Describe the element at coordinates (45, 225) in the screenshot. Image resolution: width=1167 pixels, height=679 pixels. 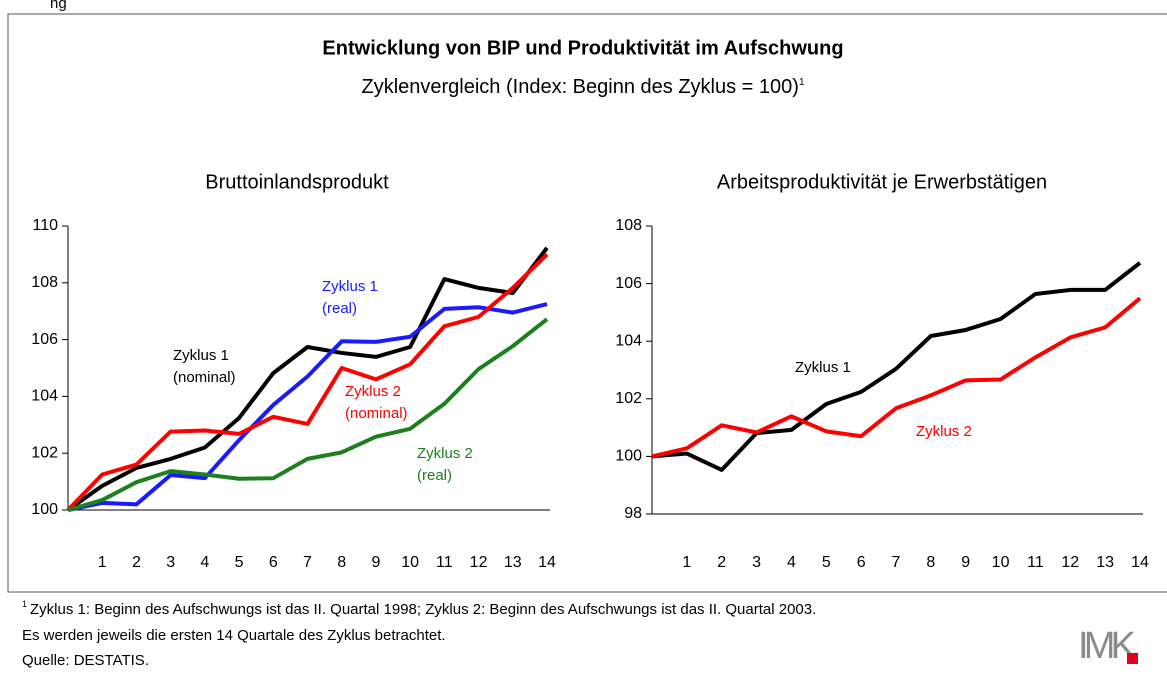
I see `y-tick-label: 110` at that location.